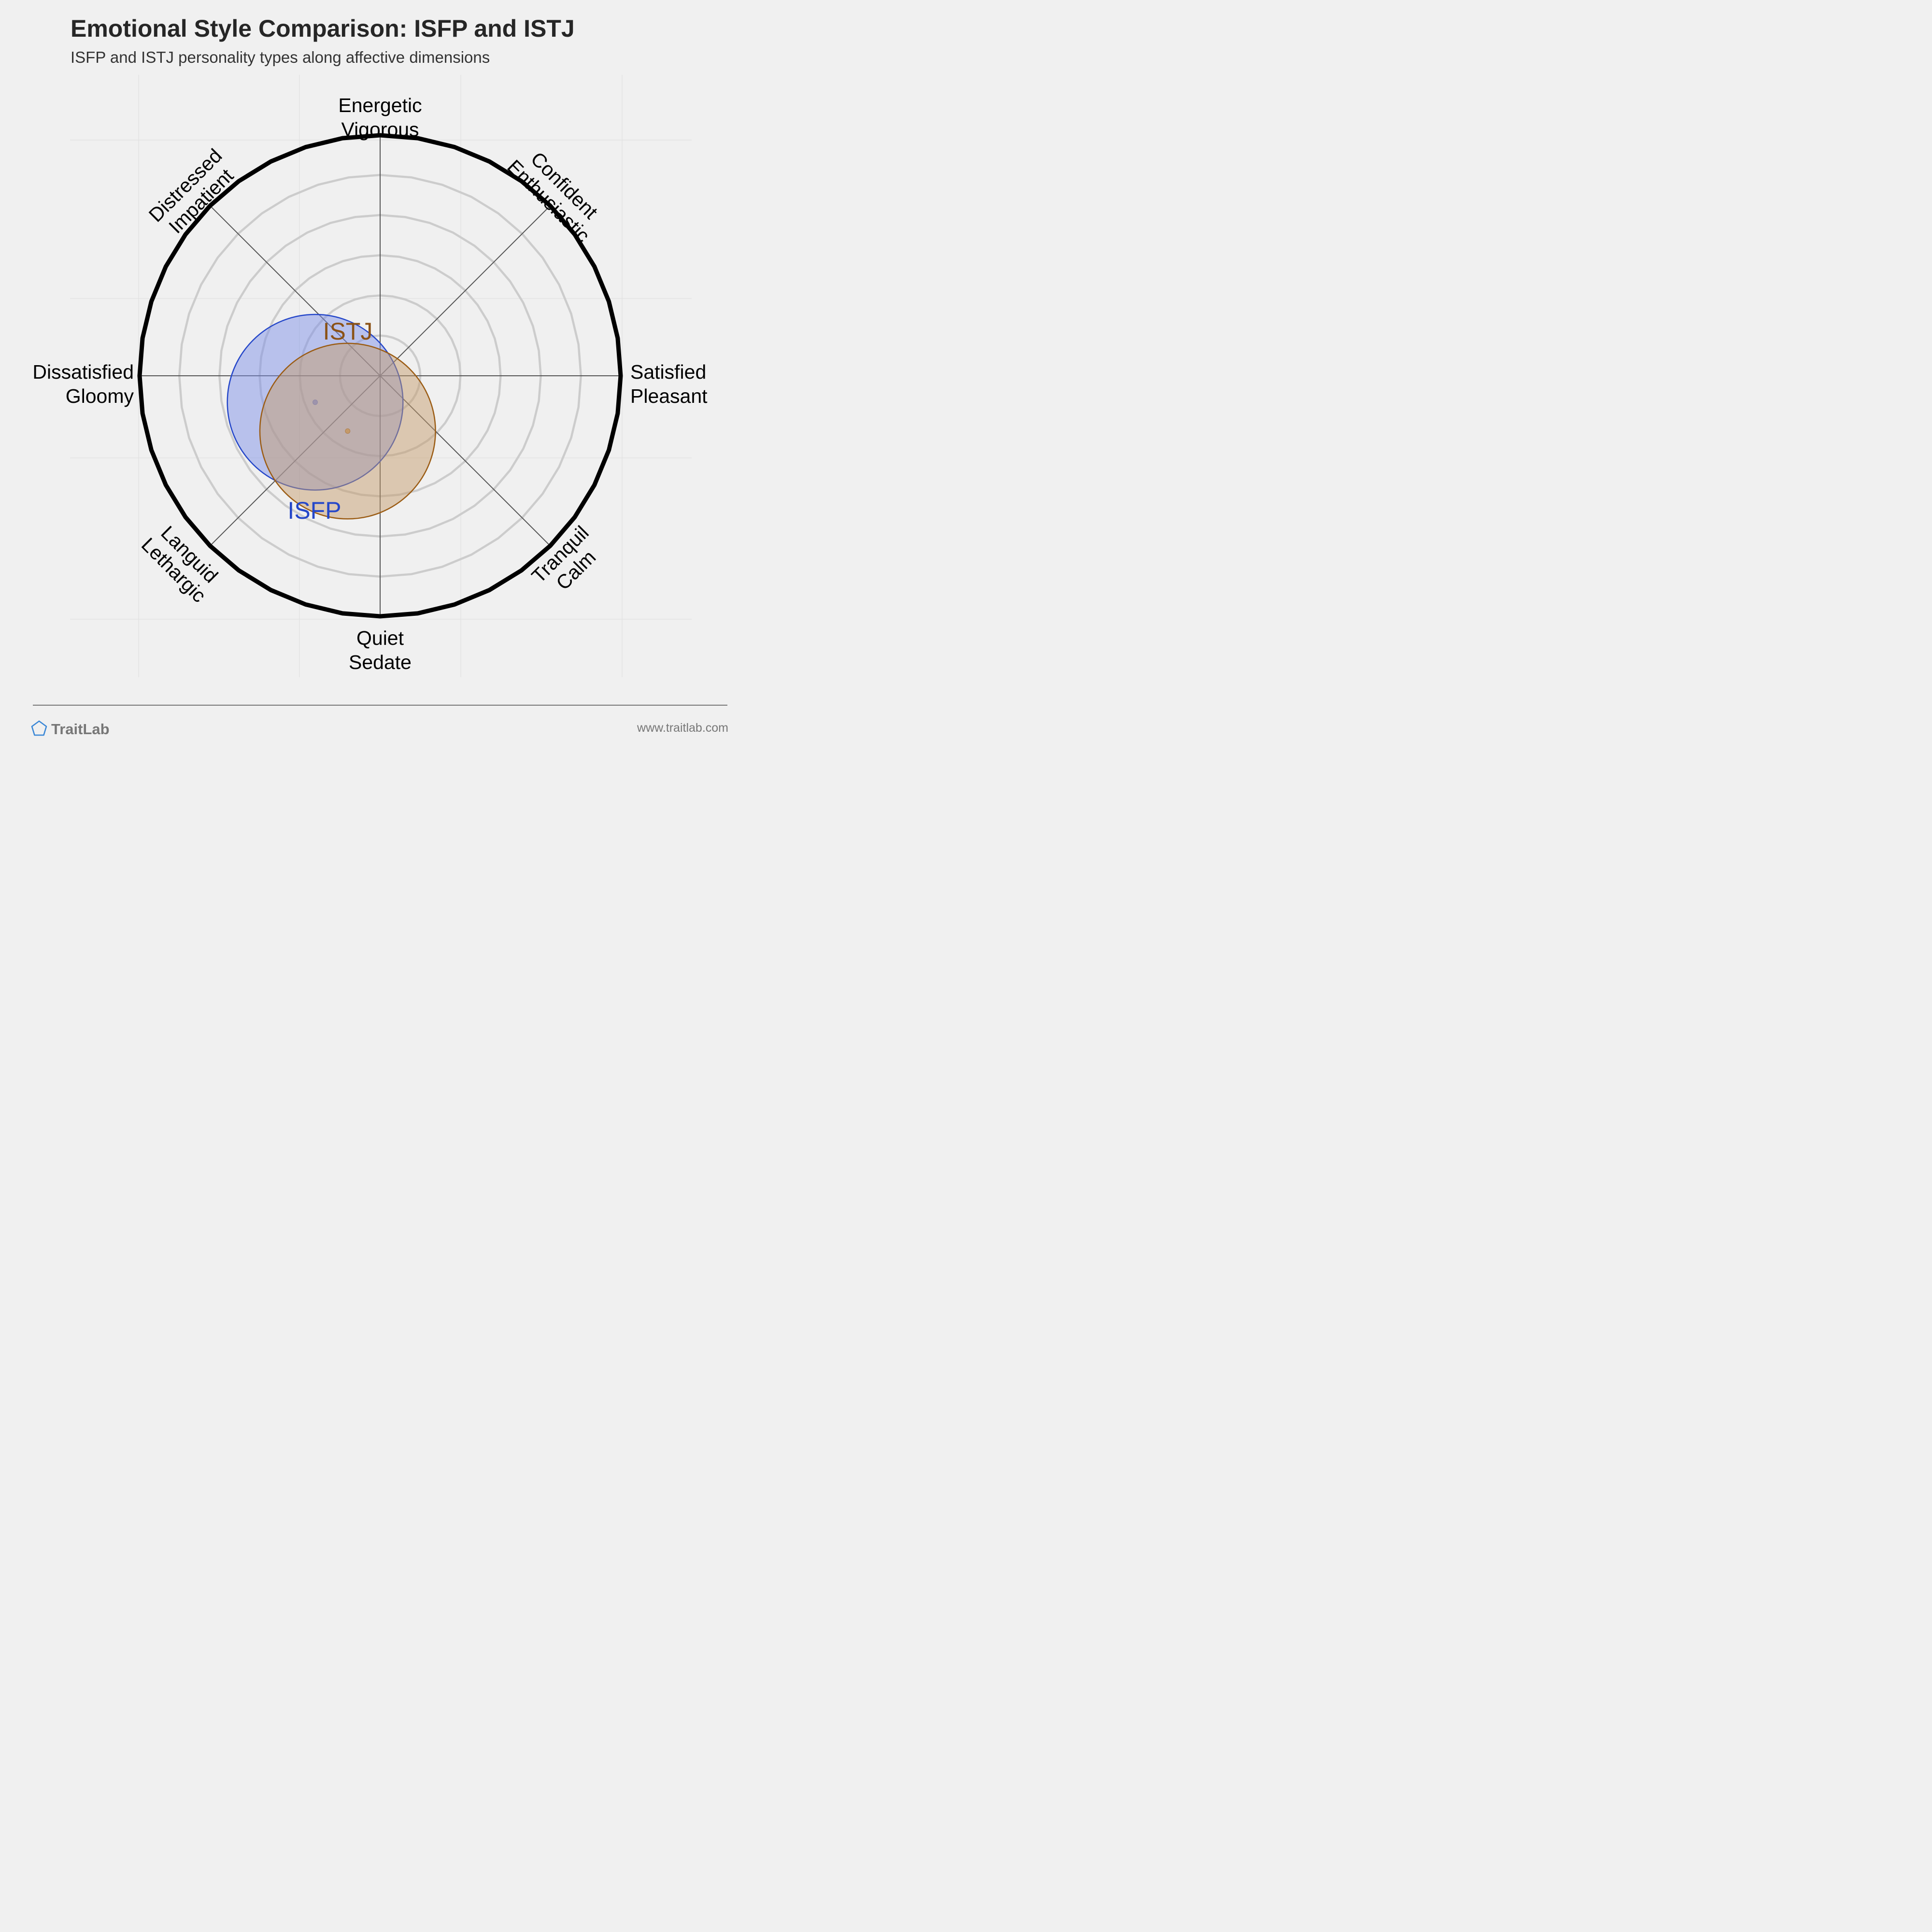  I want to click on axis-label-satisfied: Satisfied Pleasant, so click(669, 384).